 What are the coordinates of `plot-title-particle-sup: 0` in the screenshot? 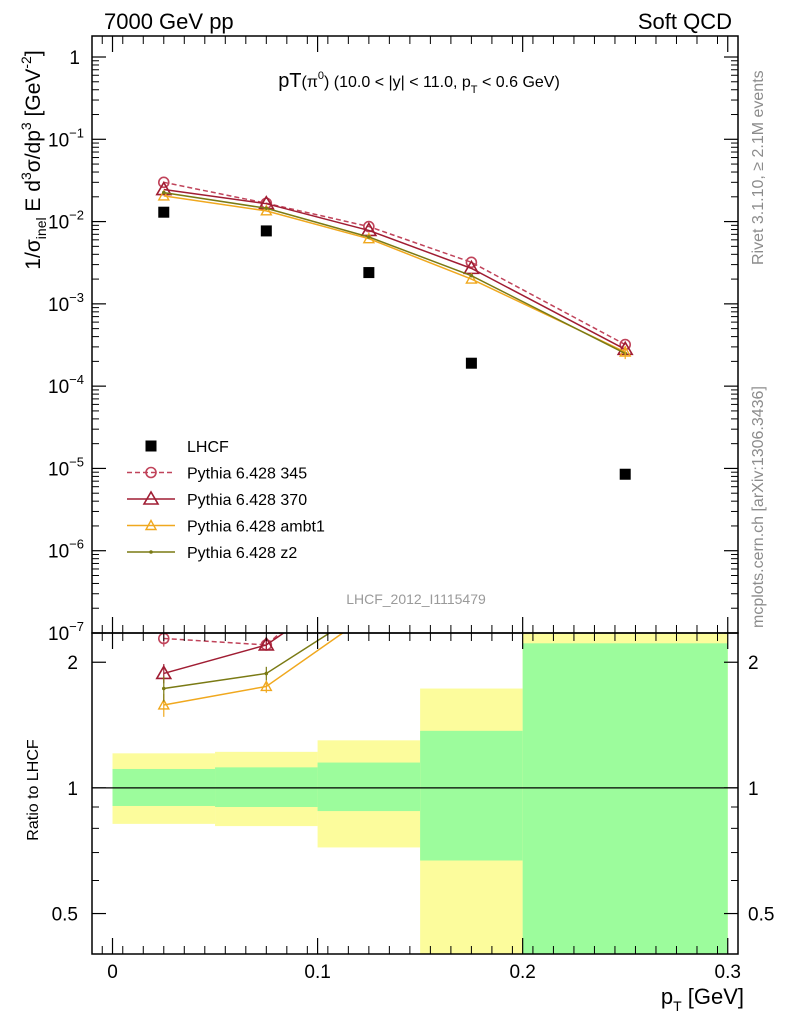 It's located at (321, 76).